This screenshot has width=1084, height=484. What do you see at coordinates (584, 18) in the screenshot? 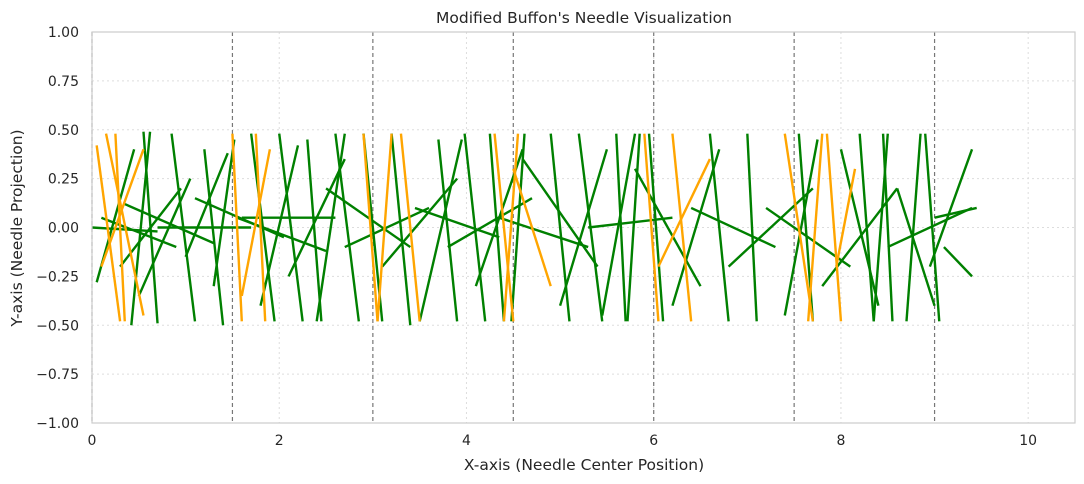
I see `chart-title: Modified Buffon's Needle Visualization` at bounding box center [584, 18].